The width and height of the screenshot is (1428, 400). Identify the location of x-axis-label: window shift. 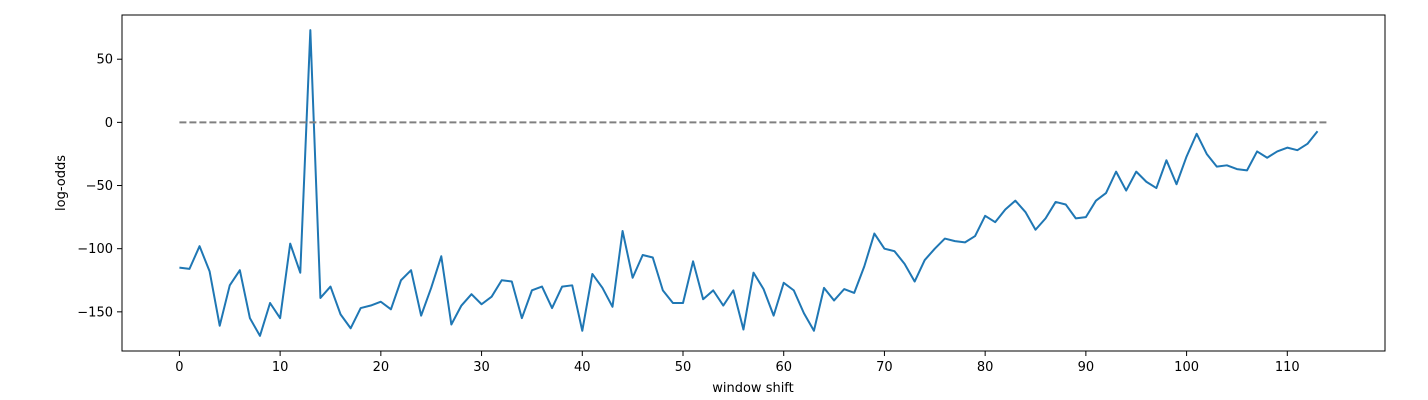
(753, 388).